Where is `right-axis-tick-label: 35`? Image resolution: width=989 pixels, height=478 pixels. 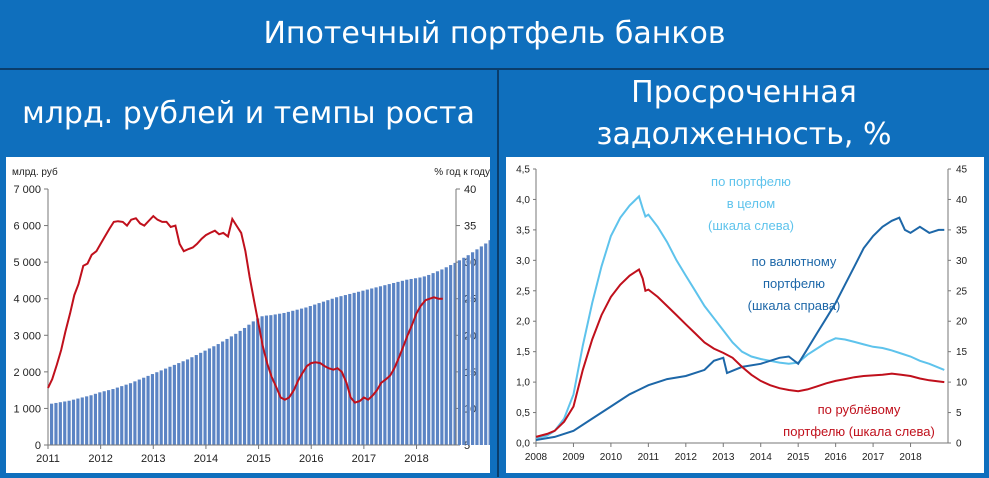
right-axis-tick-label: 35 is located at coordinates (470, 227).